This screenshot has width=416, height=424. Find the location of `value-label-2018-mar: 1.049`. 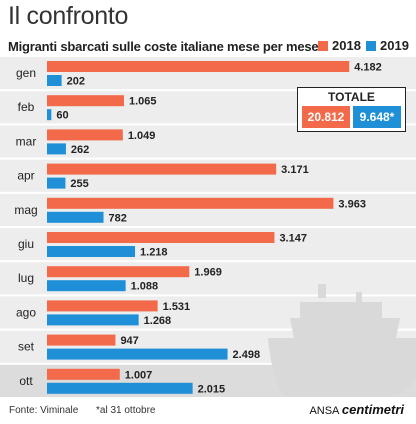

value-label-2018-mar: 1.049 is located at coordinates (142, 136).